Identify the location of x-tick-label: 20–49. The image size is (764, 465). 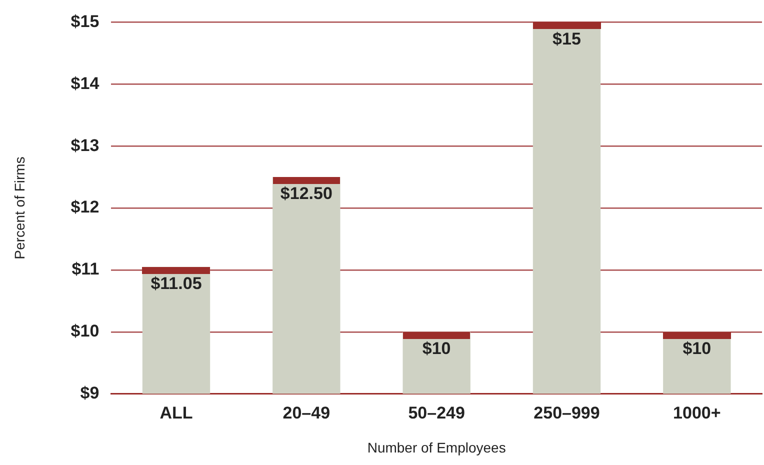
(306, 413).